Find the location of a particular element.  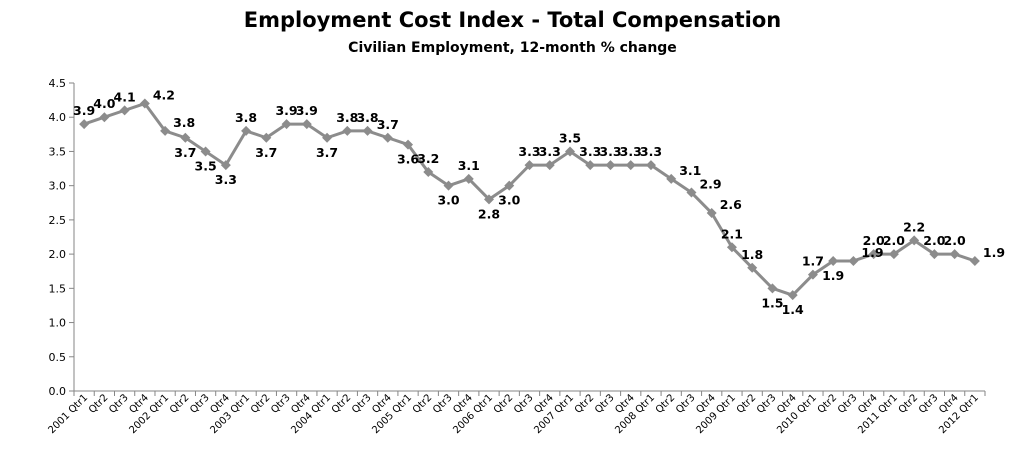

data-label: 2.1 is located at coordinates (732, 233).